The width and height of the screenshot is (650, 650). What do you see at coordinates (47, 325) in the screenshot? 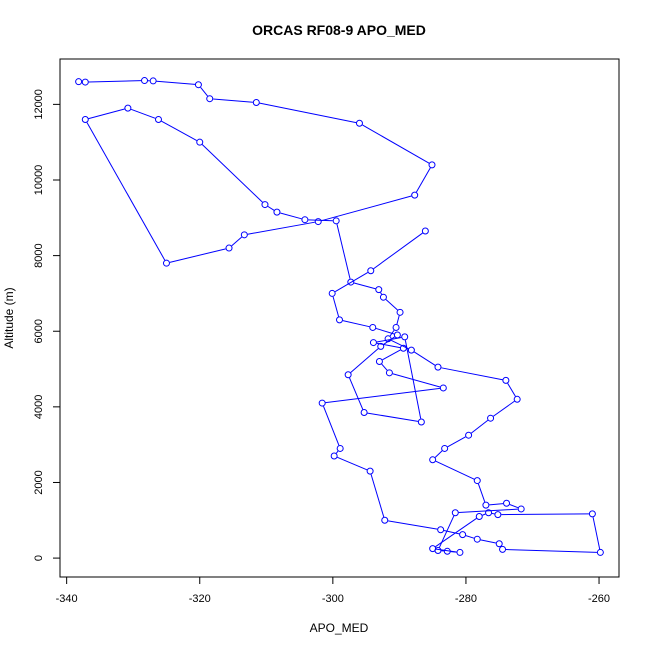
I see `y-axis: 0 2000 4000 6000 8000 10000 12000` at bounding box center [47, 325].